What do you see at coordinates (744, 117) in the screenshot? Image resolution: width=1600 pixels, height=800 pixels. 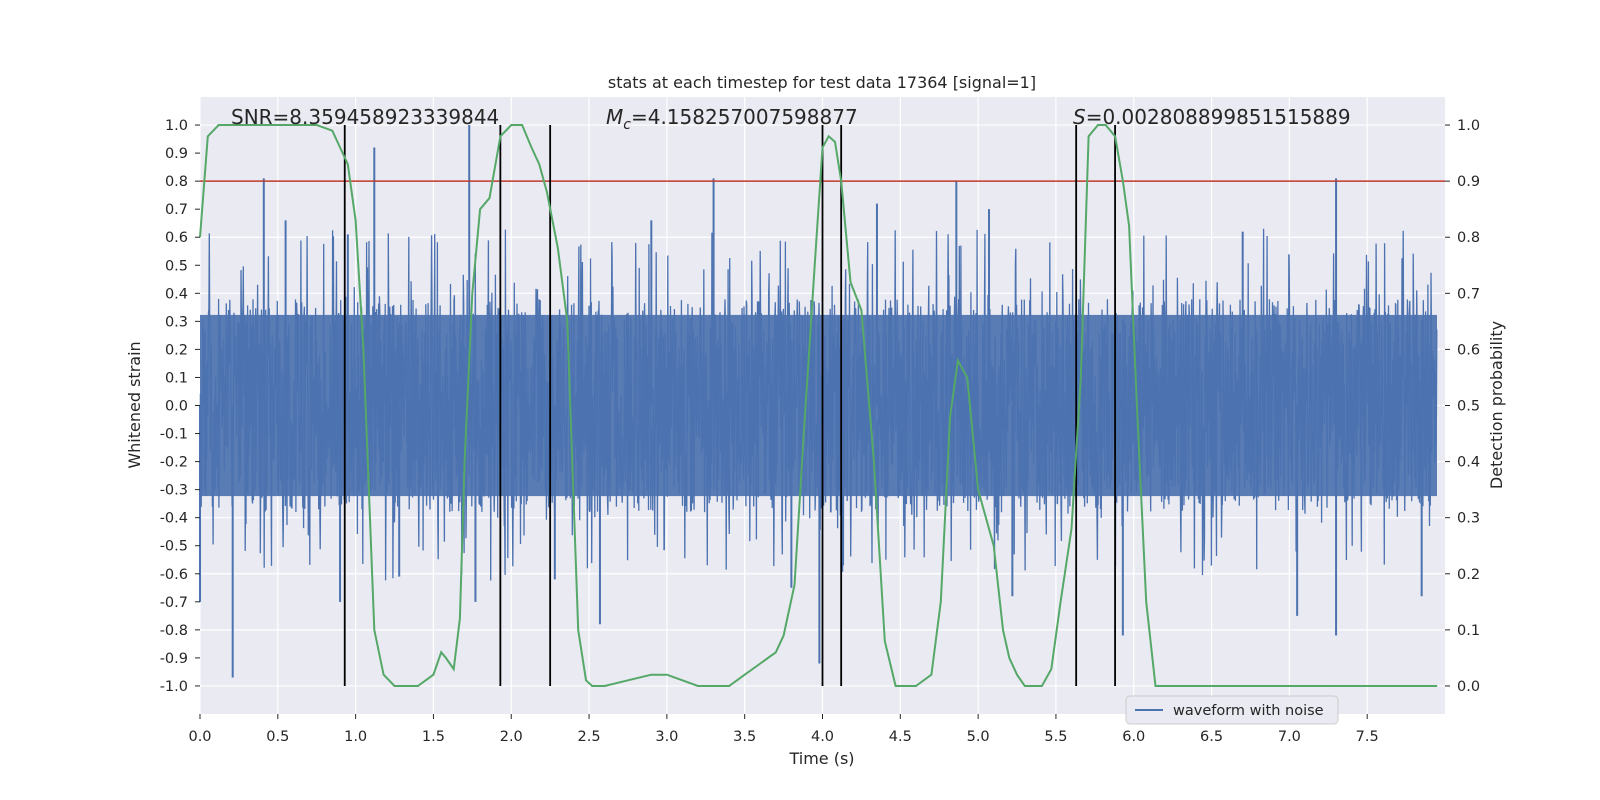 I see `chirp-mass-value: =4.158257007598877` at bounding box center [744, 117].